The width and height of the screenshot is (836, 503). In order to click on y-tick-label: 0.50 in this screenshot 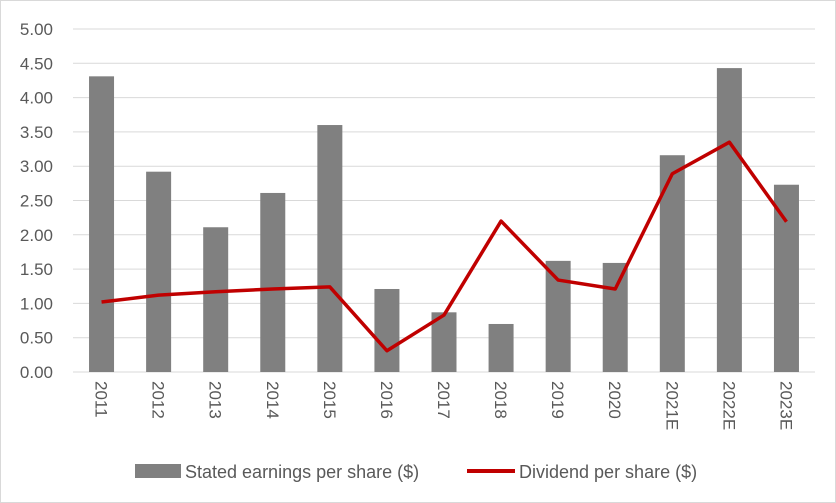, I will do `click(36, 338)`.